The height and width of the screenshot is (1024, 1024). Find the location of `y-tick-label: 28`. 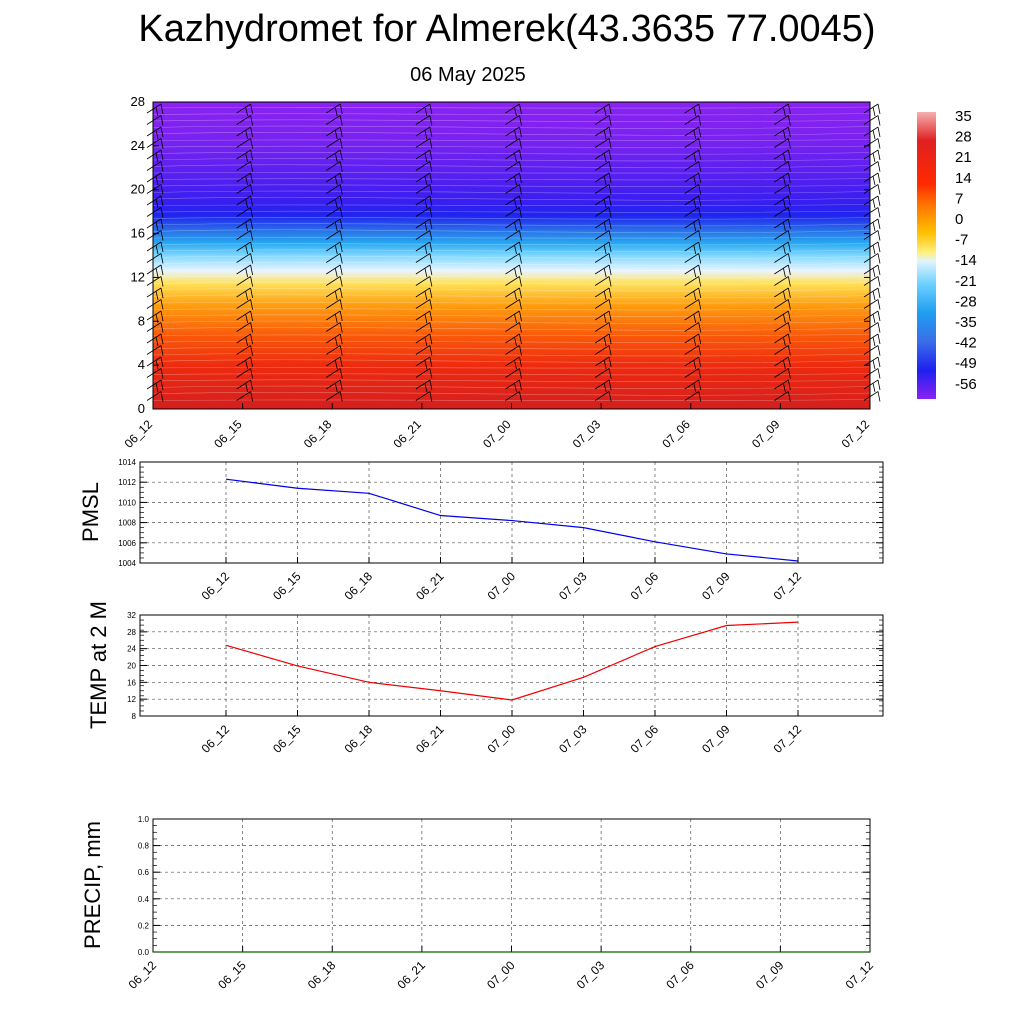

y-tick-label: 28 is located at coordinates (138, 101).